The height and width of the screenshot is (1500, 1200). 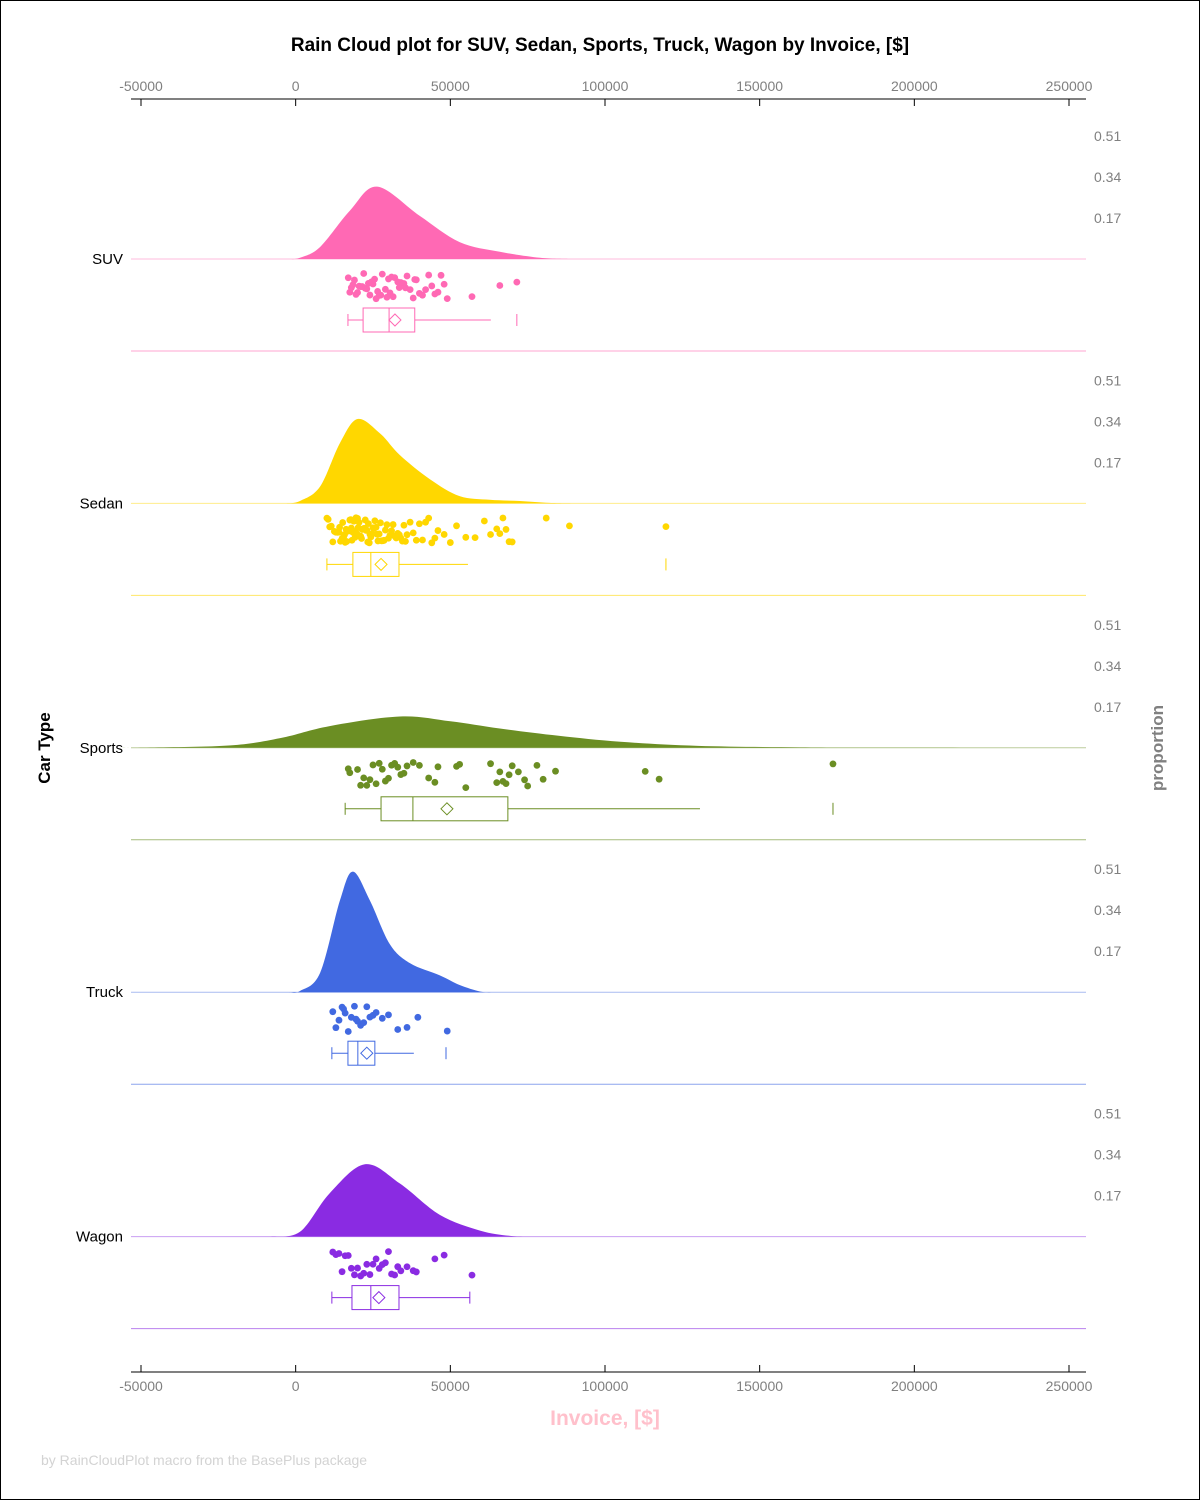 I want to click on x-tick-label: 200000, so click(x=914, y=86).